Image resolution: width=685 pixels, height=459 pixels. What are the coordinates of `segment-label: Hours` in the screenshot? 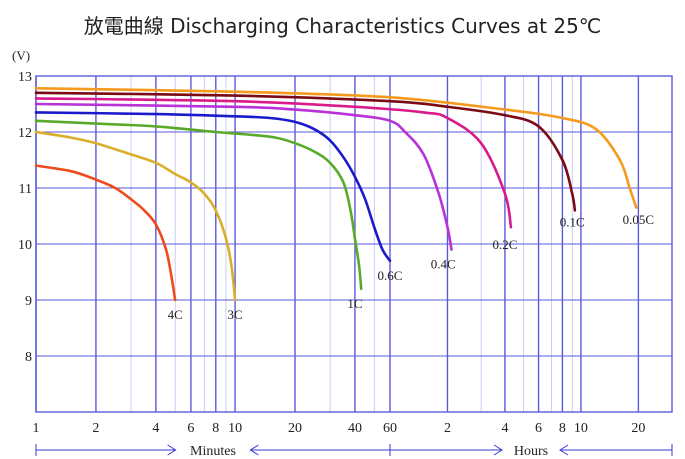 It's located at (531, 451).